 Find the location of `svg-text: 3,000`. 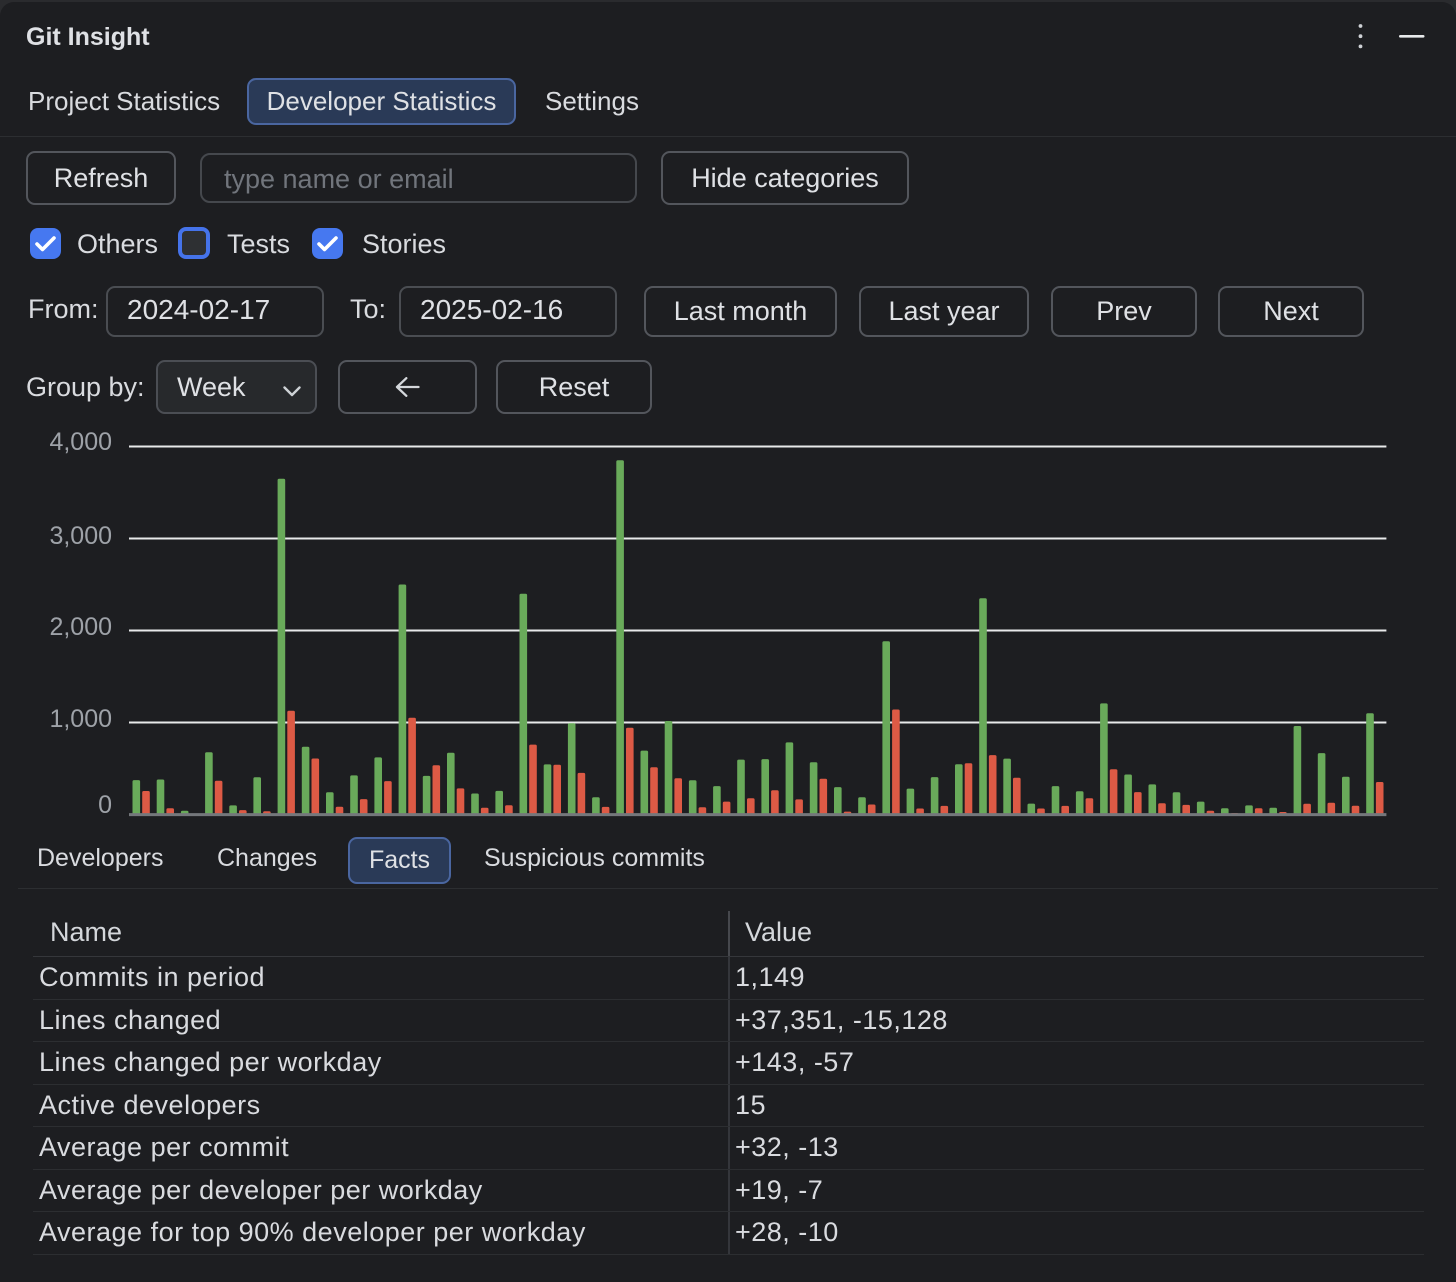

svg-text: 3,000 is located at coordinates (80, 536).